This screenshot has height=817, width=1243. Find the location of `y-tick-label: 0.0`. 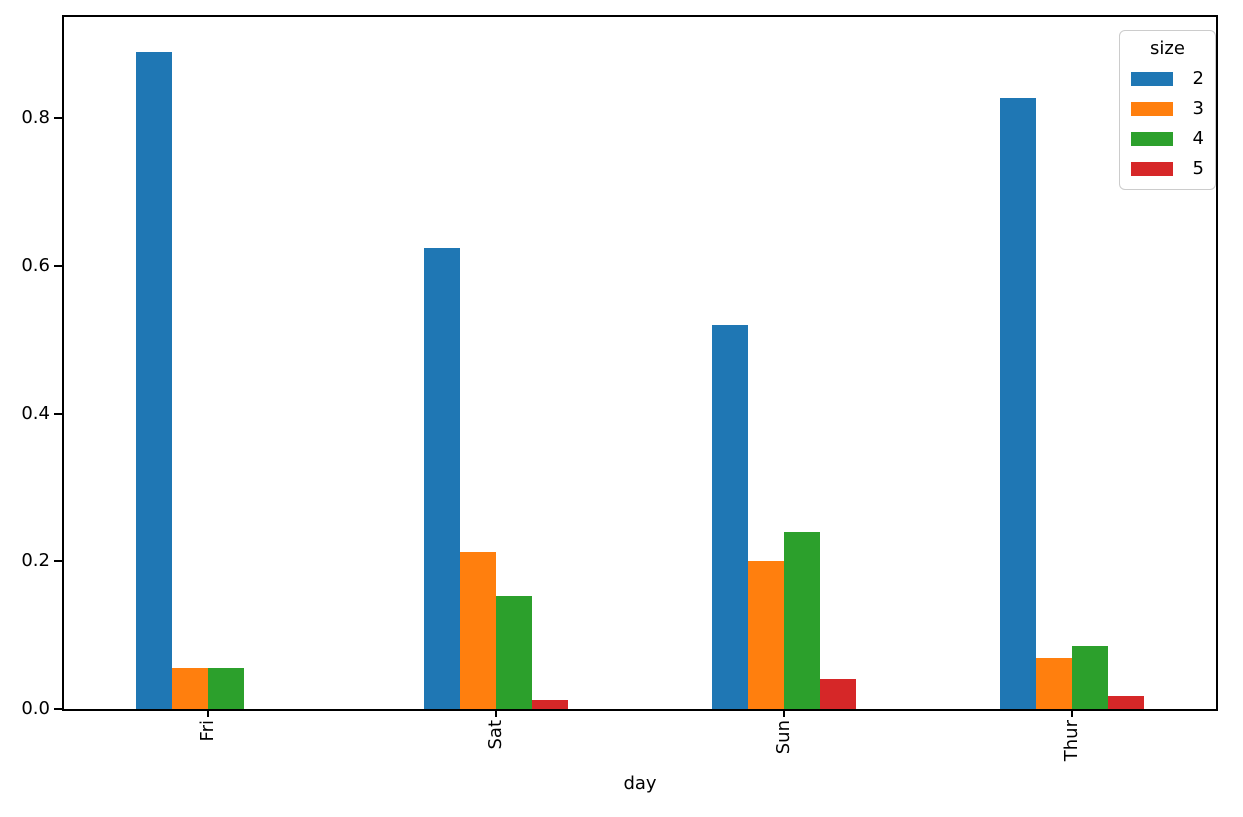

y-tick-label: 0.0 is located at coordinates (35, 708).